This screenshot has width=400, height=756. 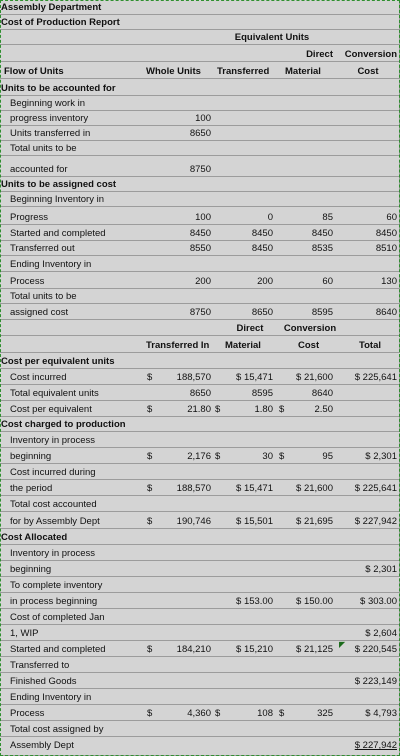 I want to click on equiv-conversion: 8640, so click(x=322, y=393).